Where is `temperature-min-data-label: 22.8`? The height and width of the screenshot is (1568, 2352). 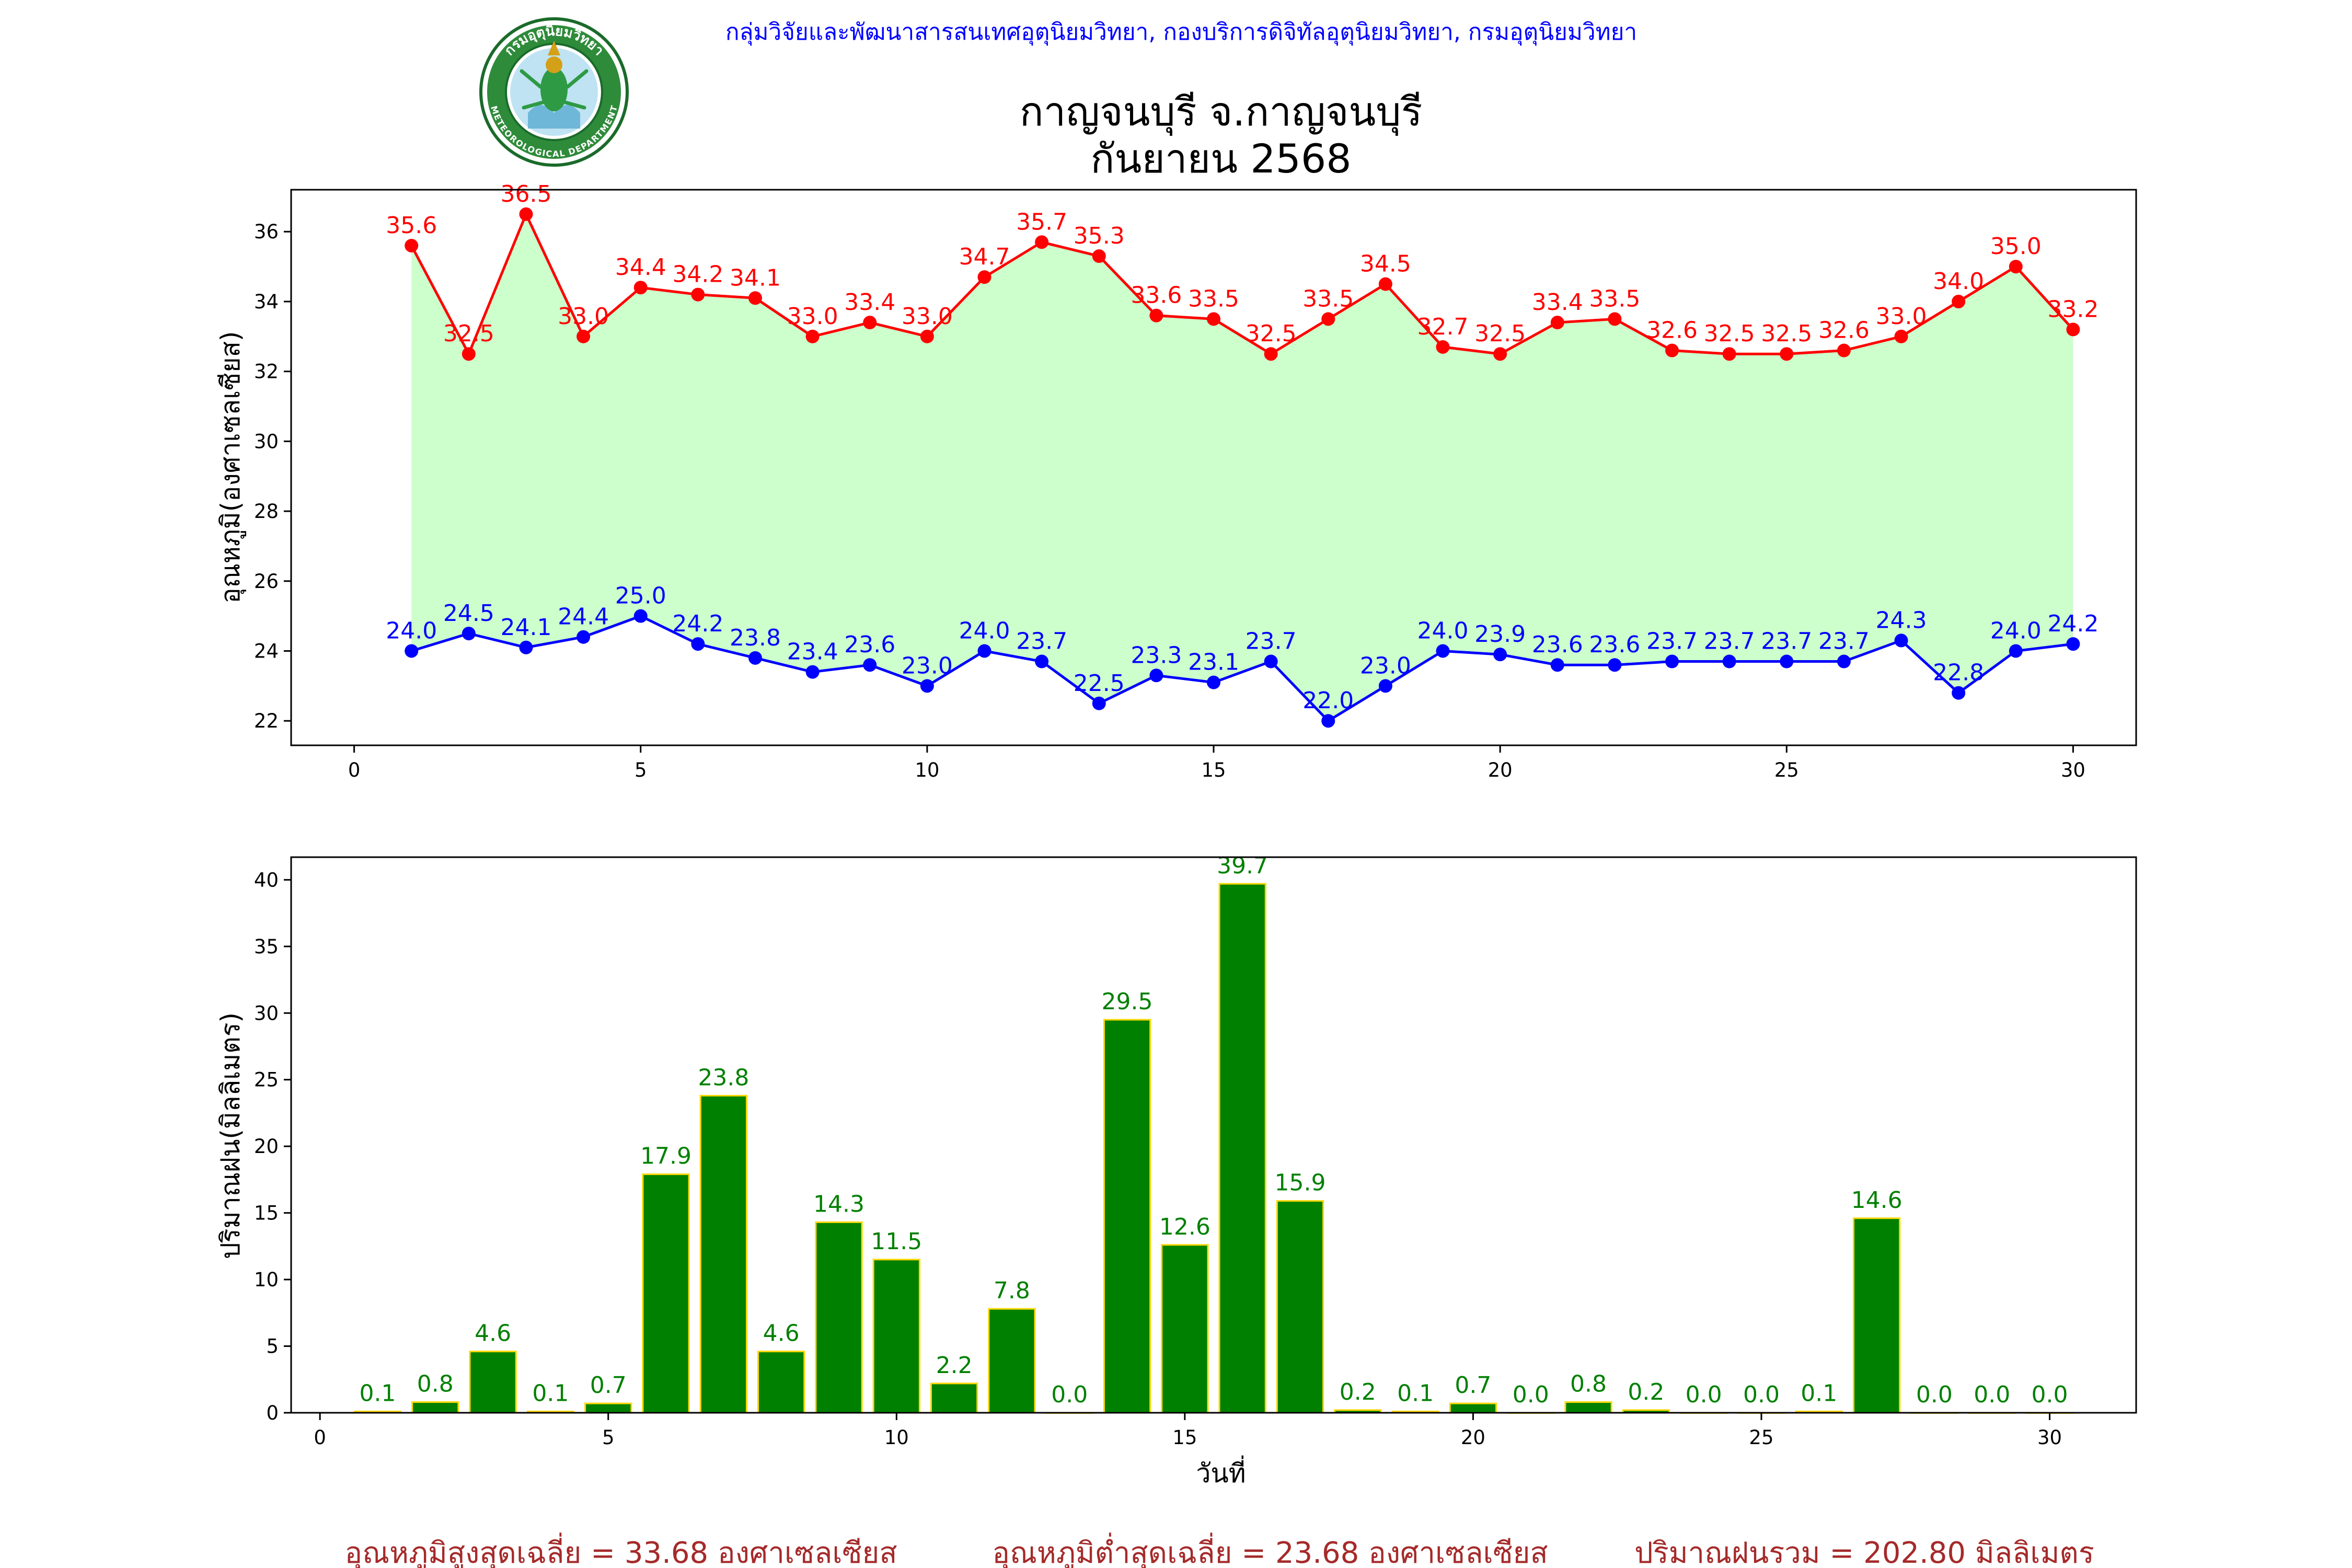 temperature-min-data-label: 22.8 is located at coordinates (1958, 673).